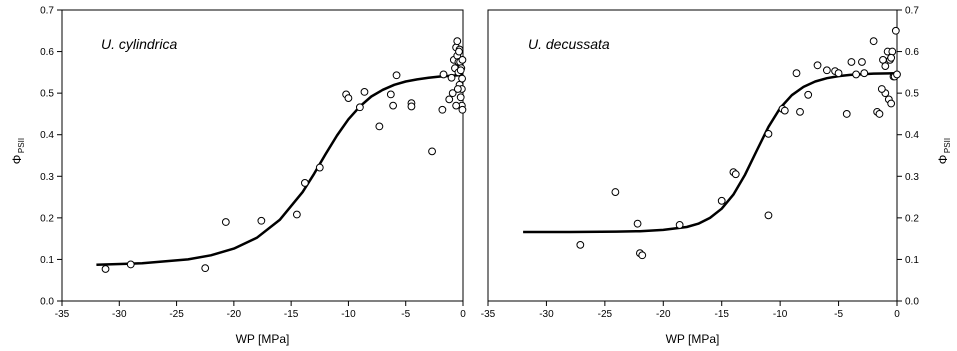 The width and height of the screenshot is (957, 351). Describe the element at coordinates (139, 44) in the screenshot. I see `panel-title: U. cylindrica` at that location.